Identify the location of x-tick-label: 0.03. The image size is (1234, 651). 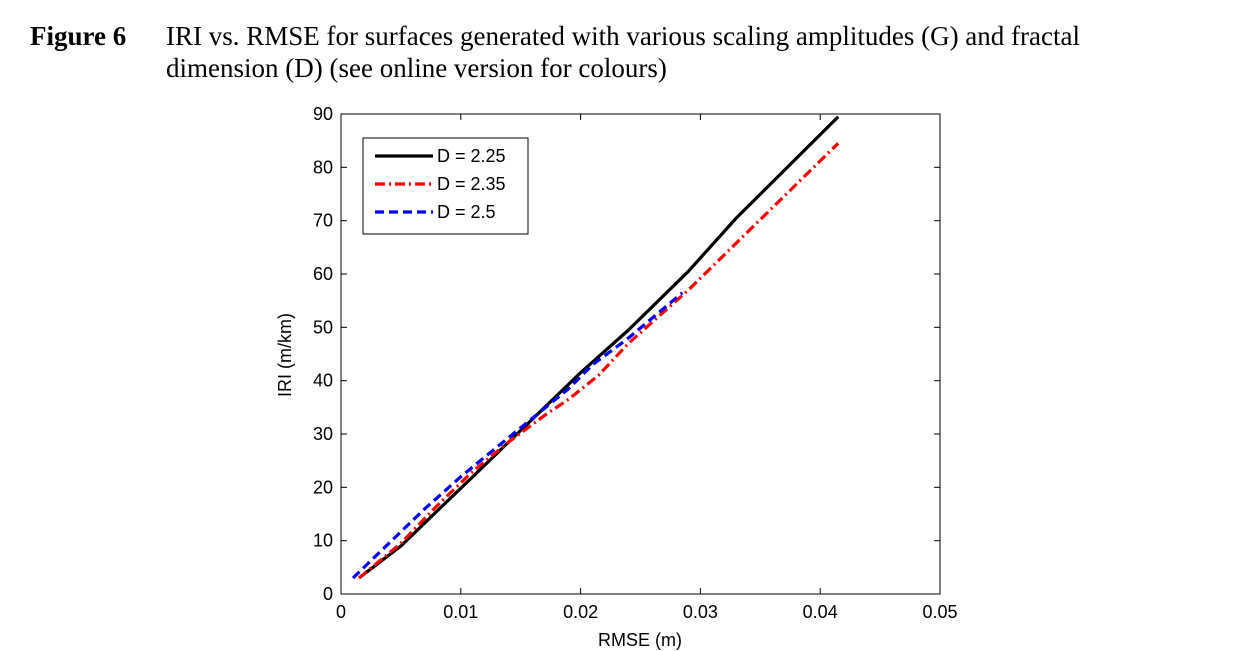
(700, 612).